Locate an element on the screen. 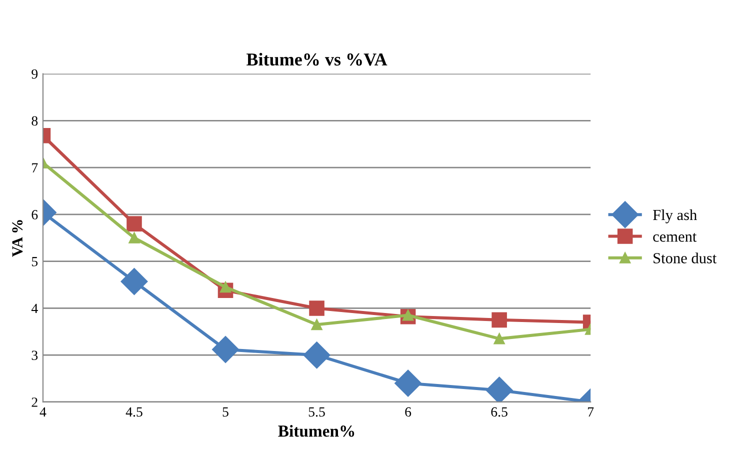 The width and height of the screenshot is (741, 461). x-tick-label: 5 is located at coordinates (225, 412).